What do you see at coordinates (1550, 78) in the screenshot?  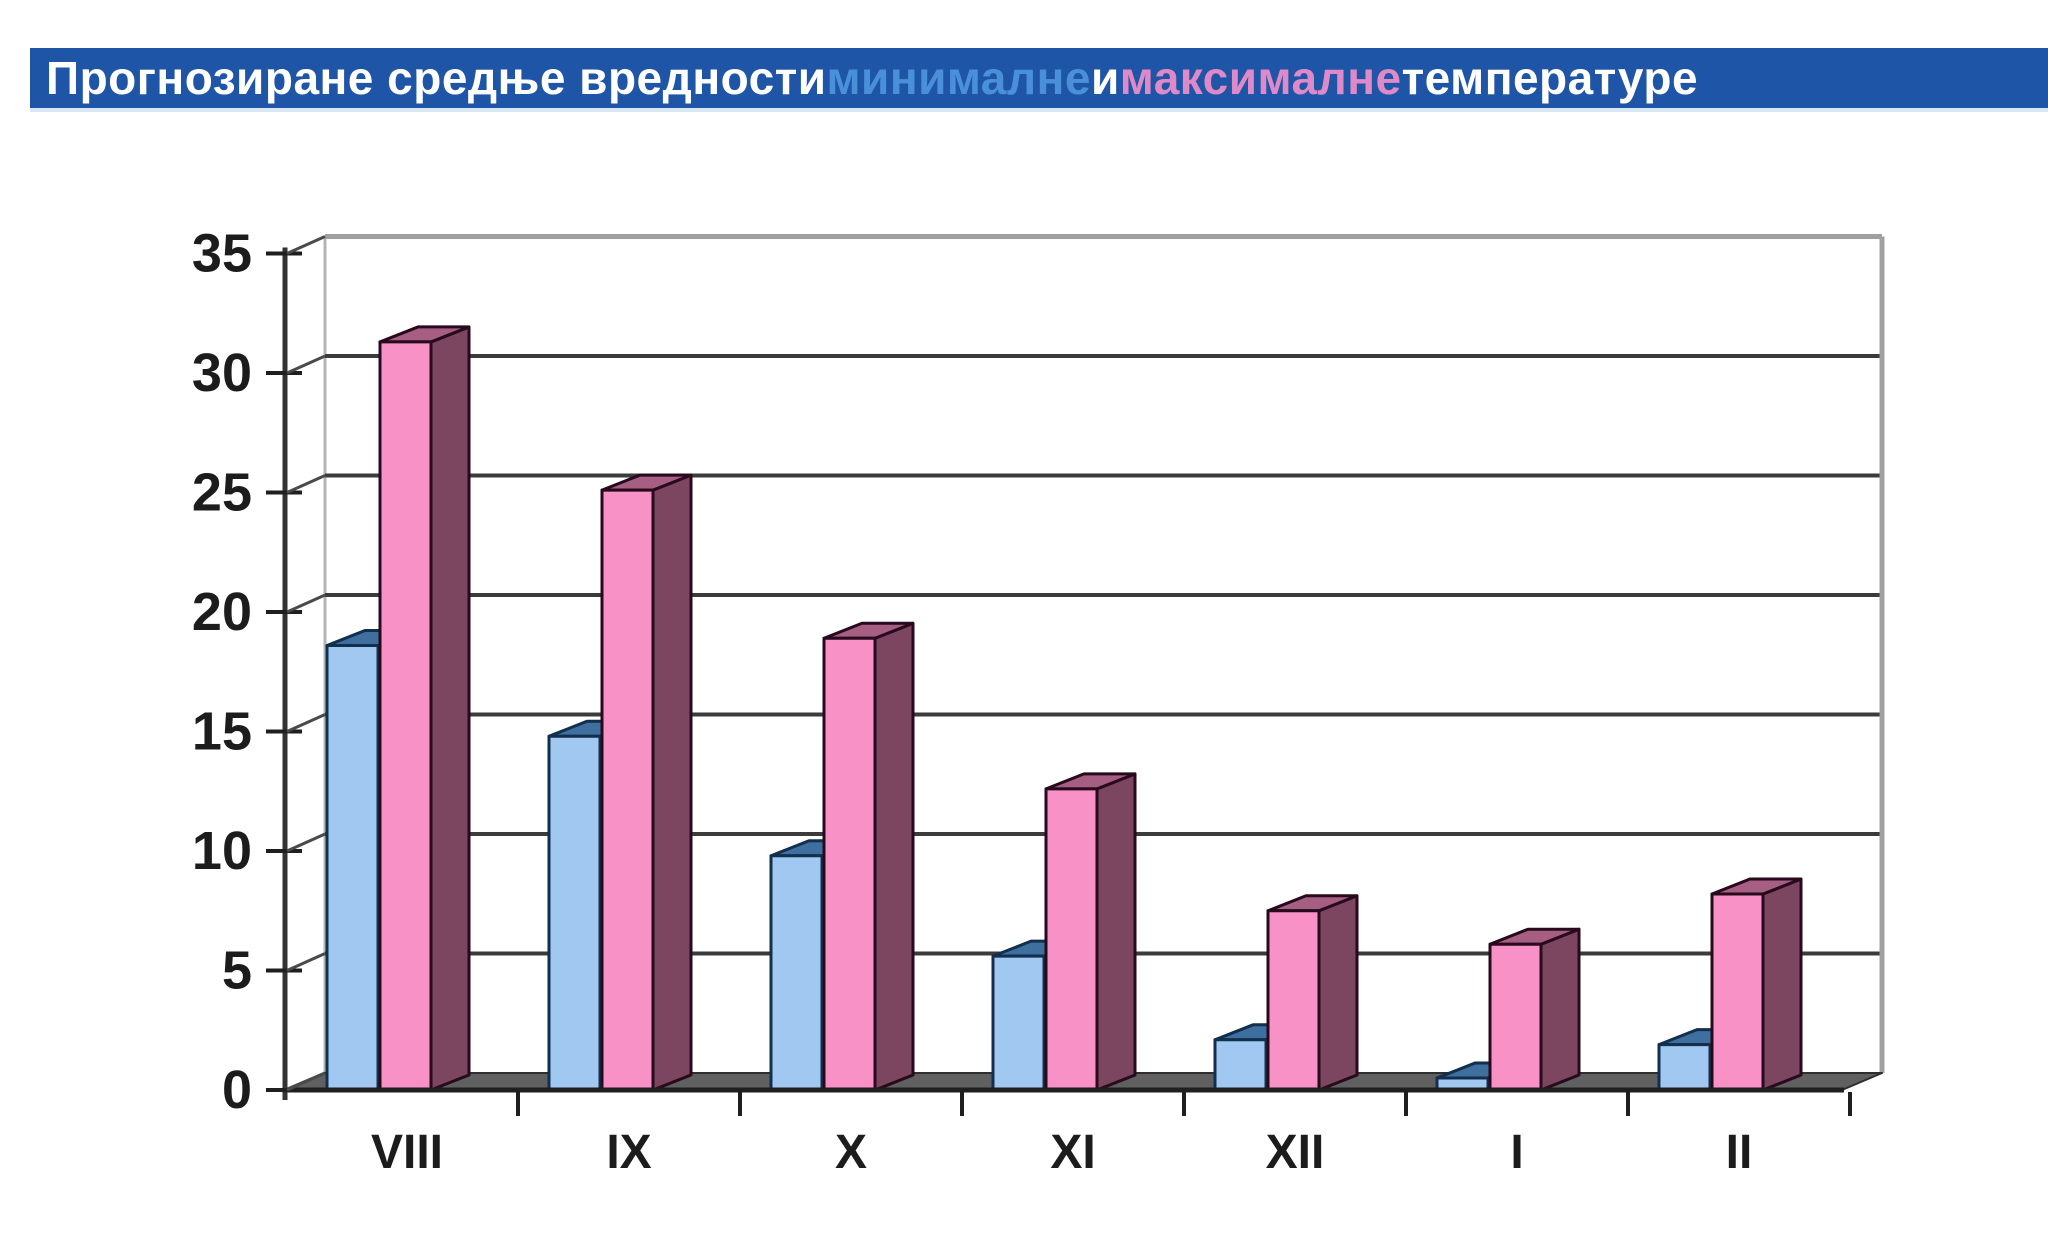 I see `title-segment-suffix: температуре` at bounding box center [1550, 78].